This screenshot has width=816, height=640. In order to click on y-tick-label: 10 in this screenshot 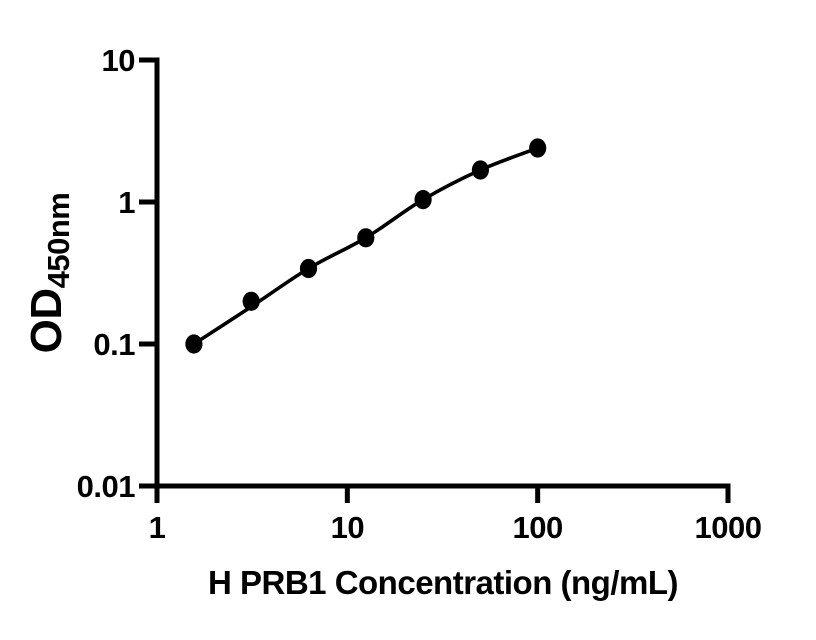, I will do `click(118, 60)`.